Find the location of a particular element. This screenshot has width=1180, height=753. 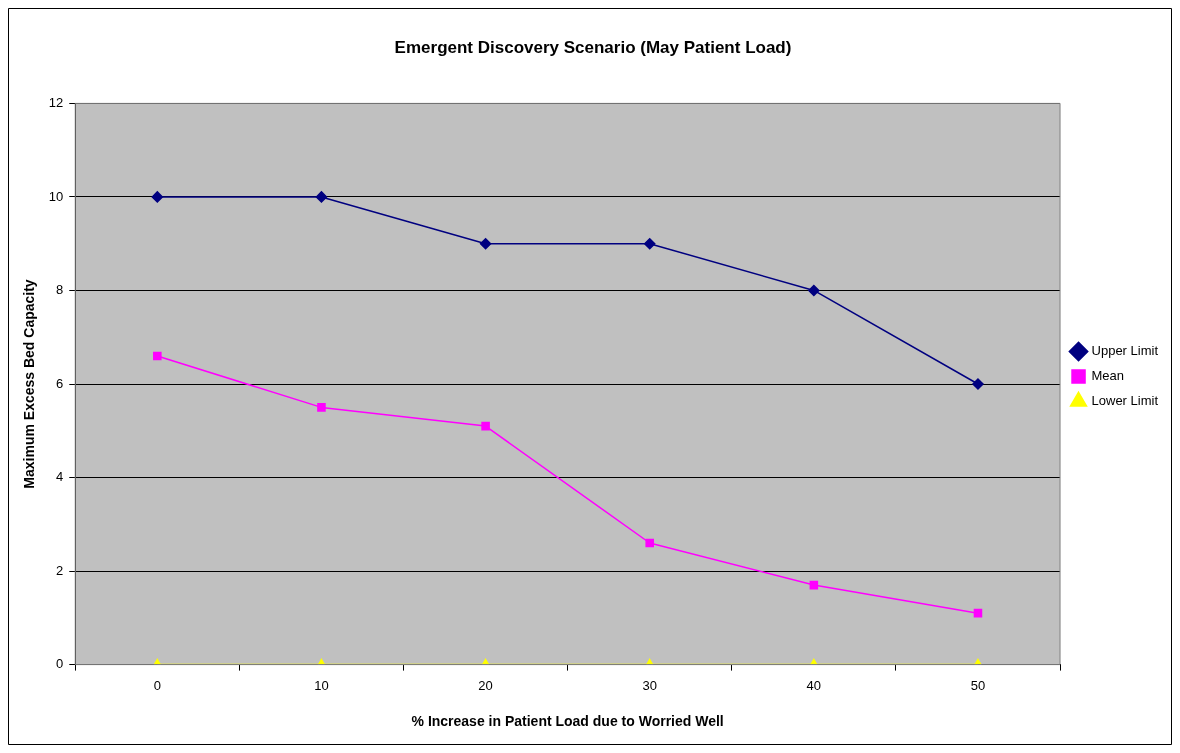

y-tick-label: 8 is located at coordinates (60, 290).